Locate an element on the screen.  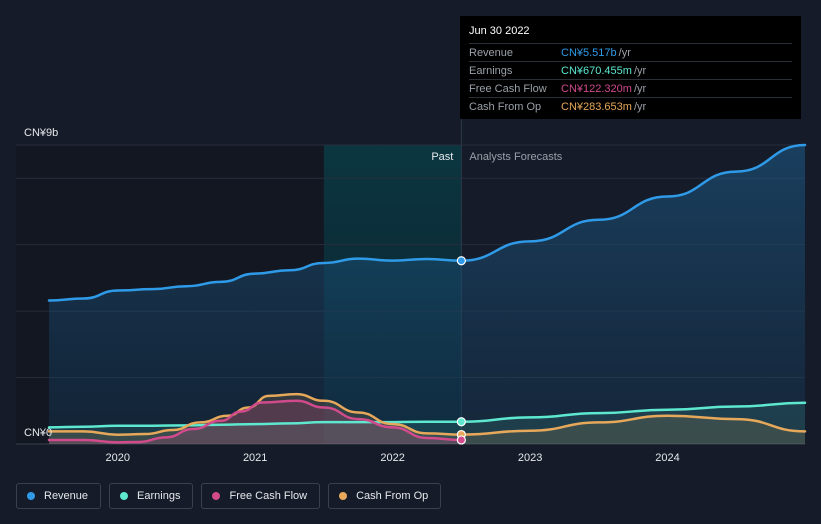
tooltip-row-revenue: Revenue CN¥5.517b /yr is located at coordinates (630, 52).